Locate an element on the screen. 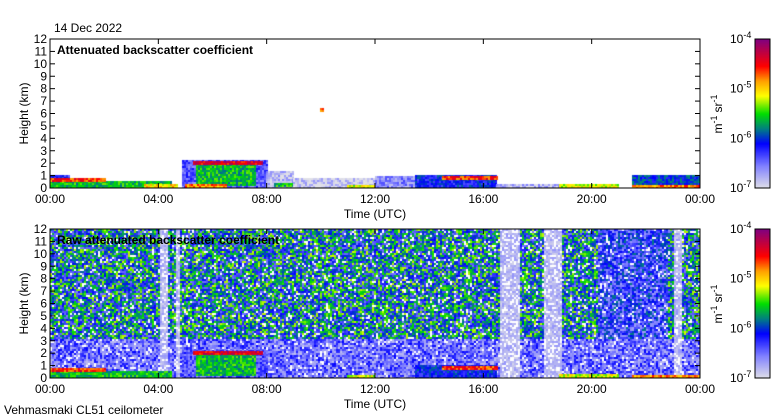 The image size is (780, 420). panel-title: Attenuated backscatter coefficient is located at coordinates (155, 50).